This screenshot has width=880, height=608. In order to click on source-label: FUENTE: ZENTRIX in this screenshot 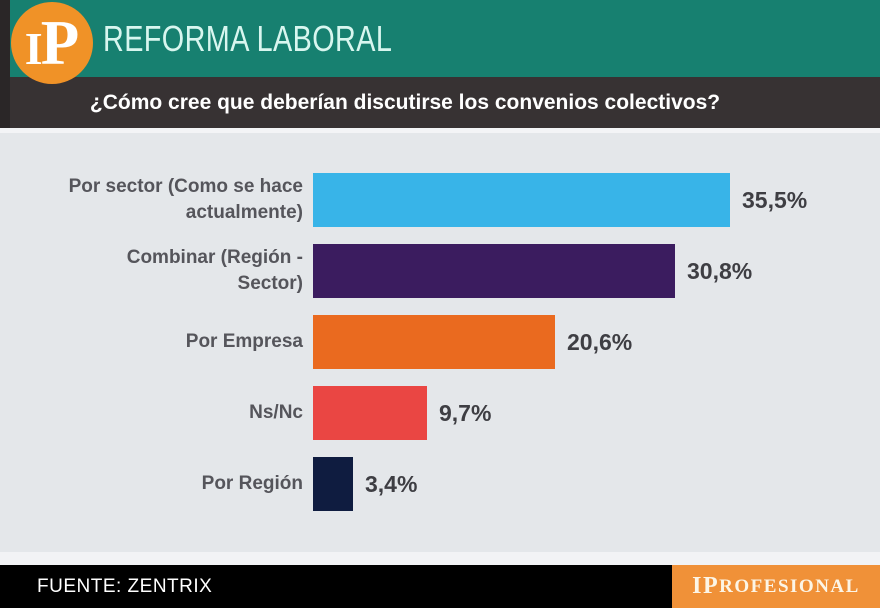, I will do `click(125, 586)`.